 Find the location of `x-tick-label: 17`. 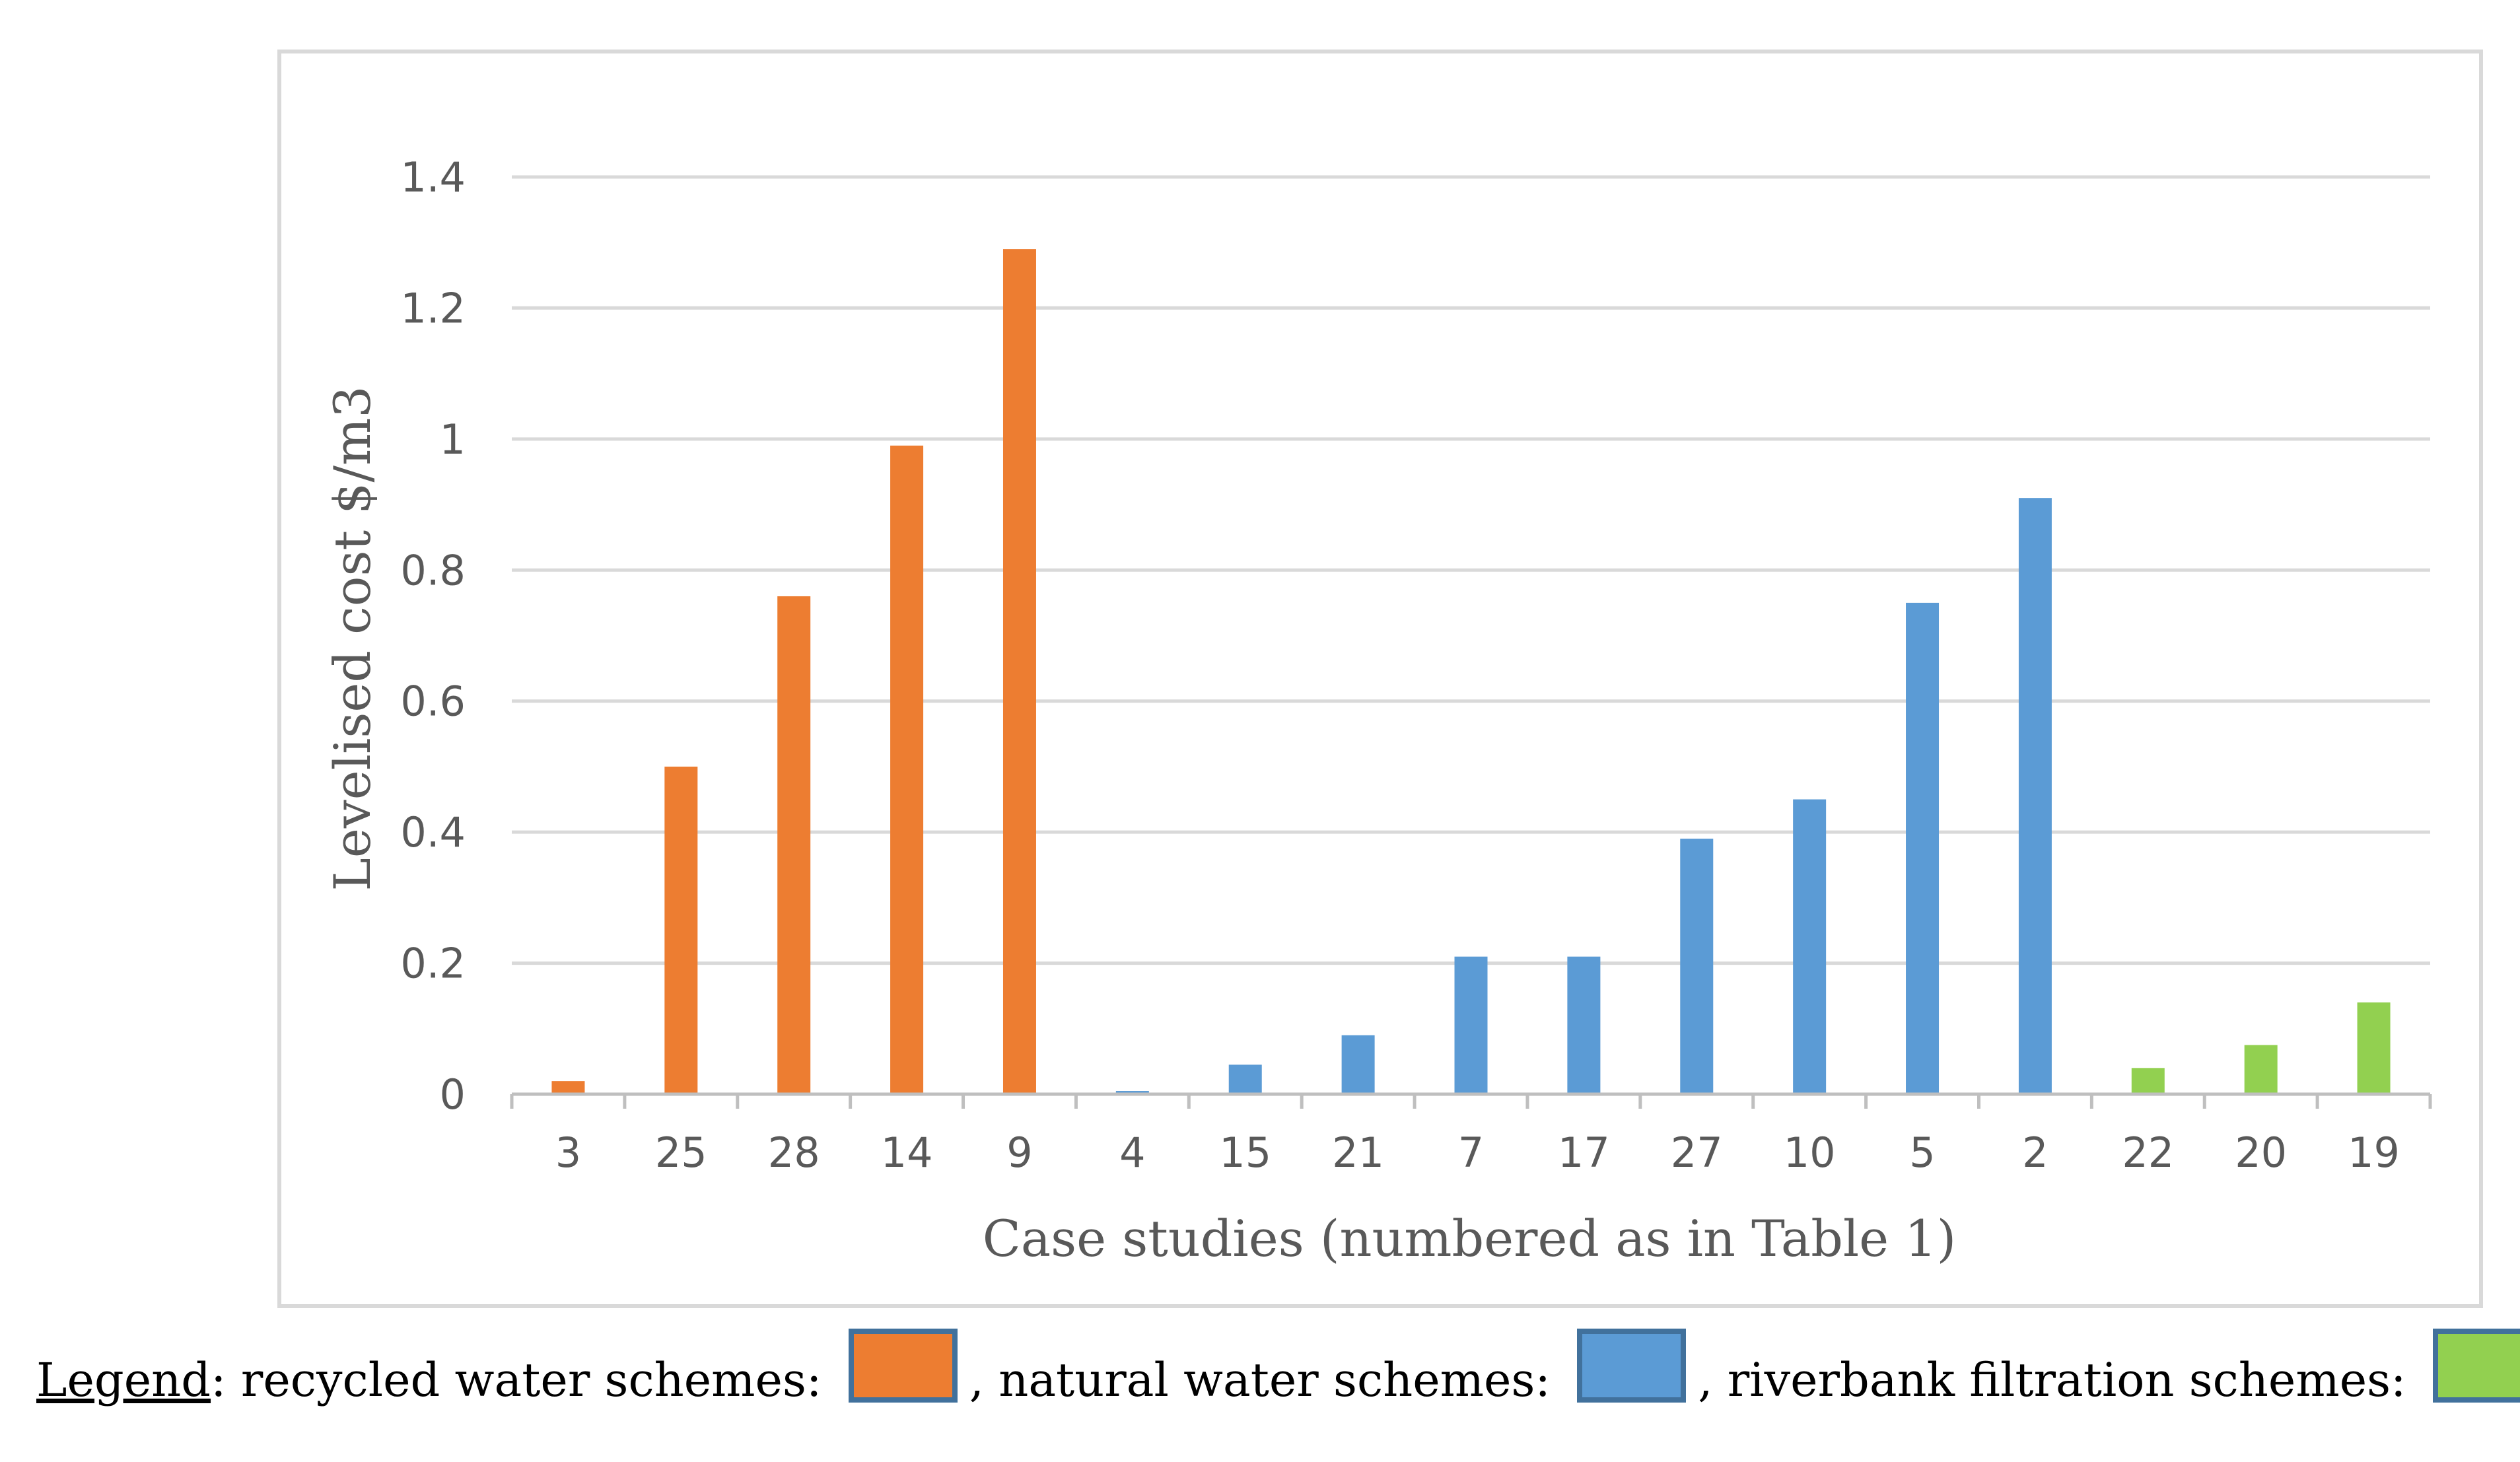

x-tick-label: 17 is located at coordinates (1584, 1153).